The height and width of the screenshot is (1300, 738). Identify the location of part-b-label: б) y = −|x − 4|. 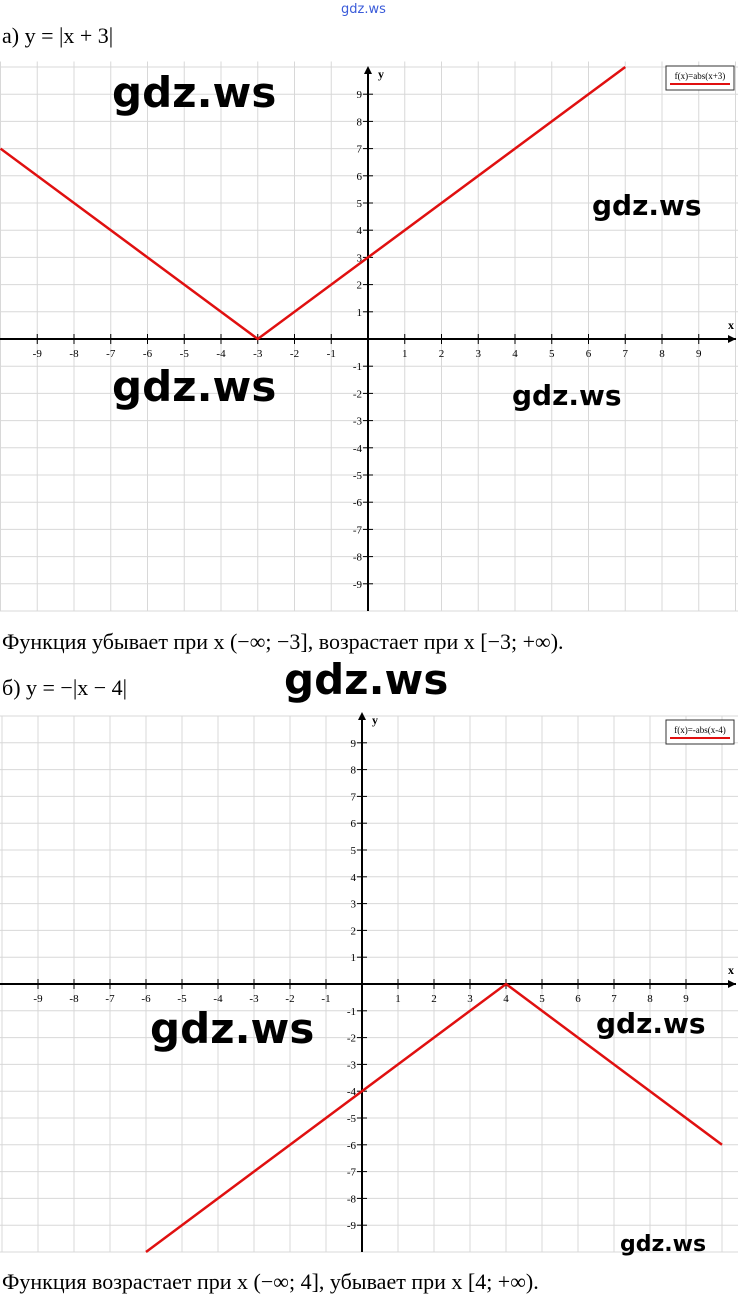
(65, 687).